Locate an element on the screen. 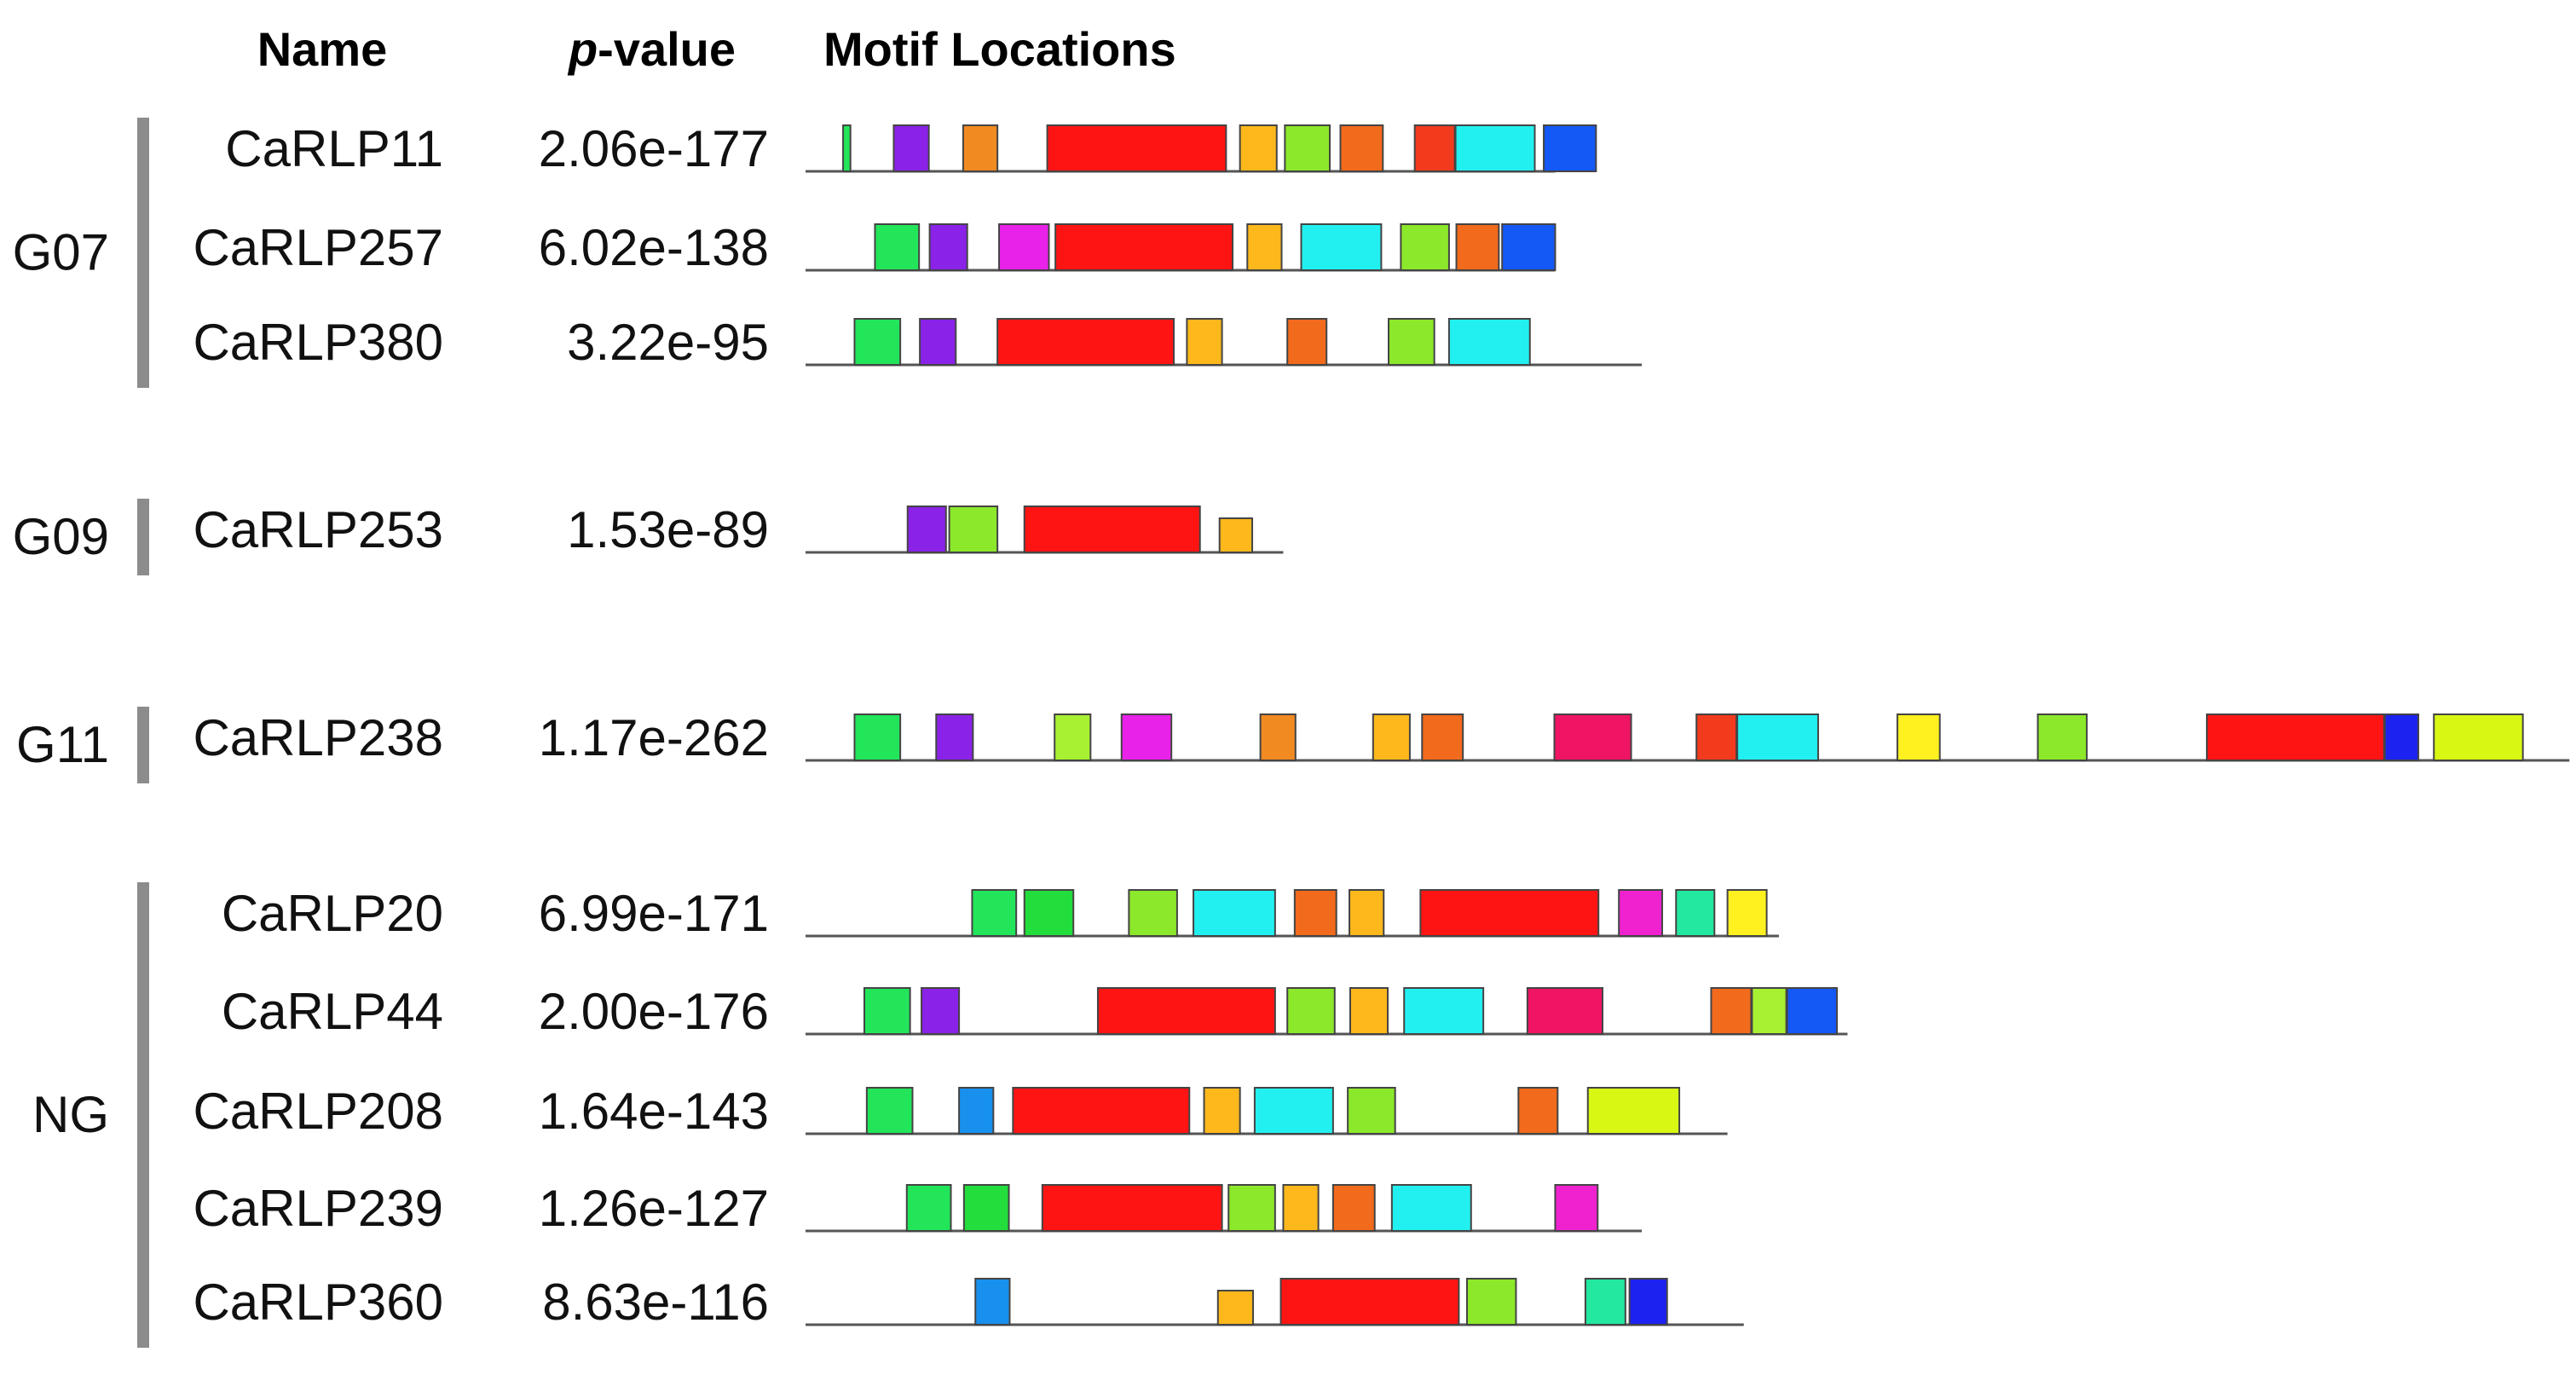  sequence-name: CaRLP11 is located at coordinates (334, 148).